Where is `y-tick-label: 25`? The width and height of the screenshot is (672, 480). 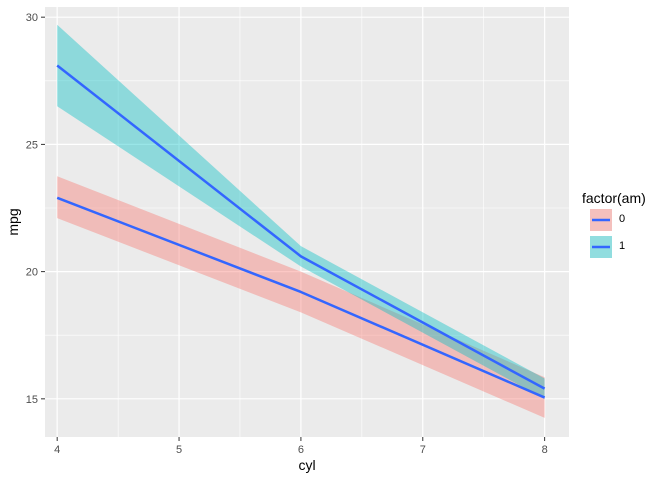 y-tick-label: 25 is located at coordinates (32, 145).